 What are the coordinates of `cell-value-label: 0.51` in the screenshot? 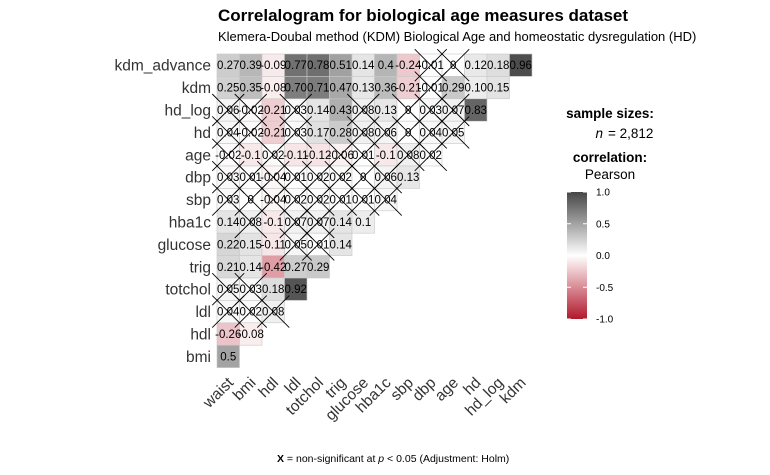 It's located at (341, 66).